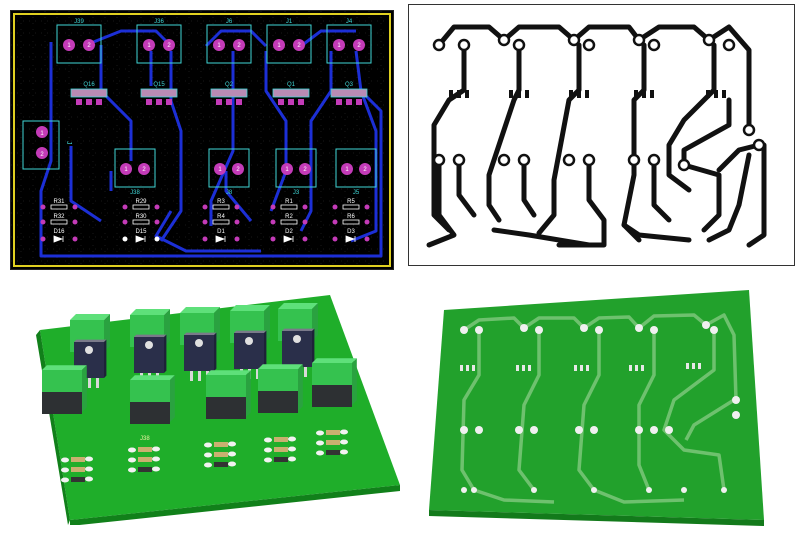  What do you see at coordinates (289, 217) in the screenshot?
I see `resistor-label: R2` at bounding box center [289, 217].